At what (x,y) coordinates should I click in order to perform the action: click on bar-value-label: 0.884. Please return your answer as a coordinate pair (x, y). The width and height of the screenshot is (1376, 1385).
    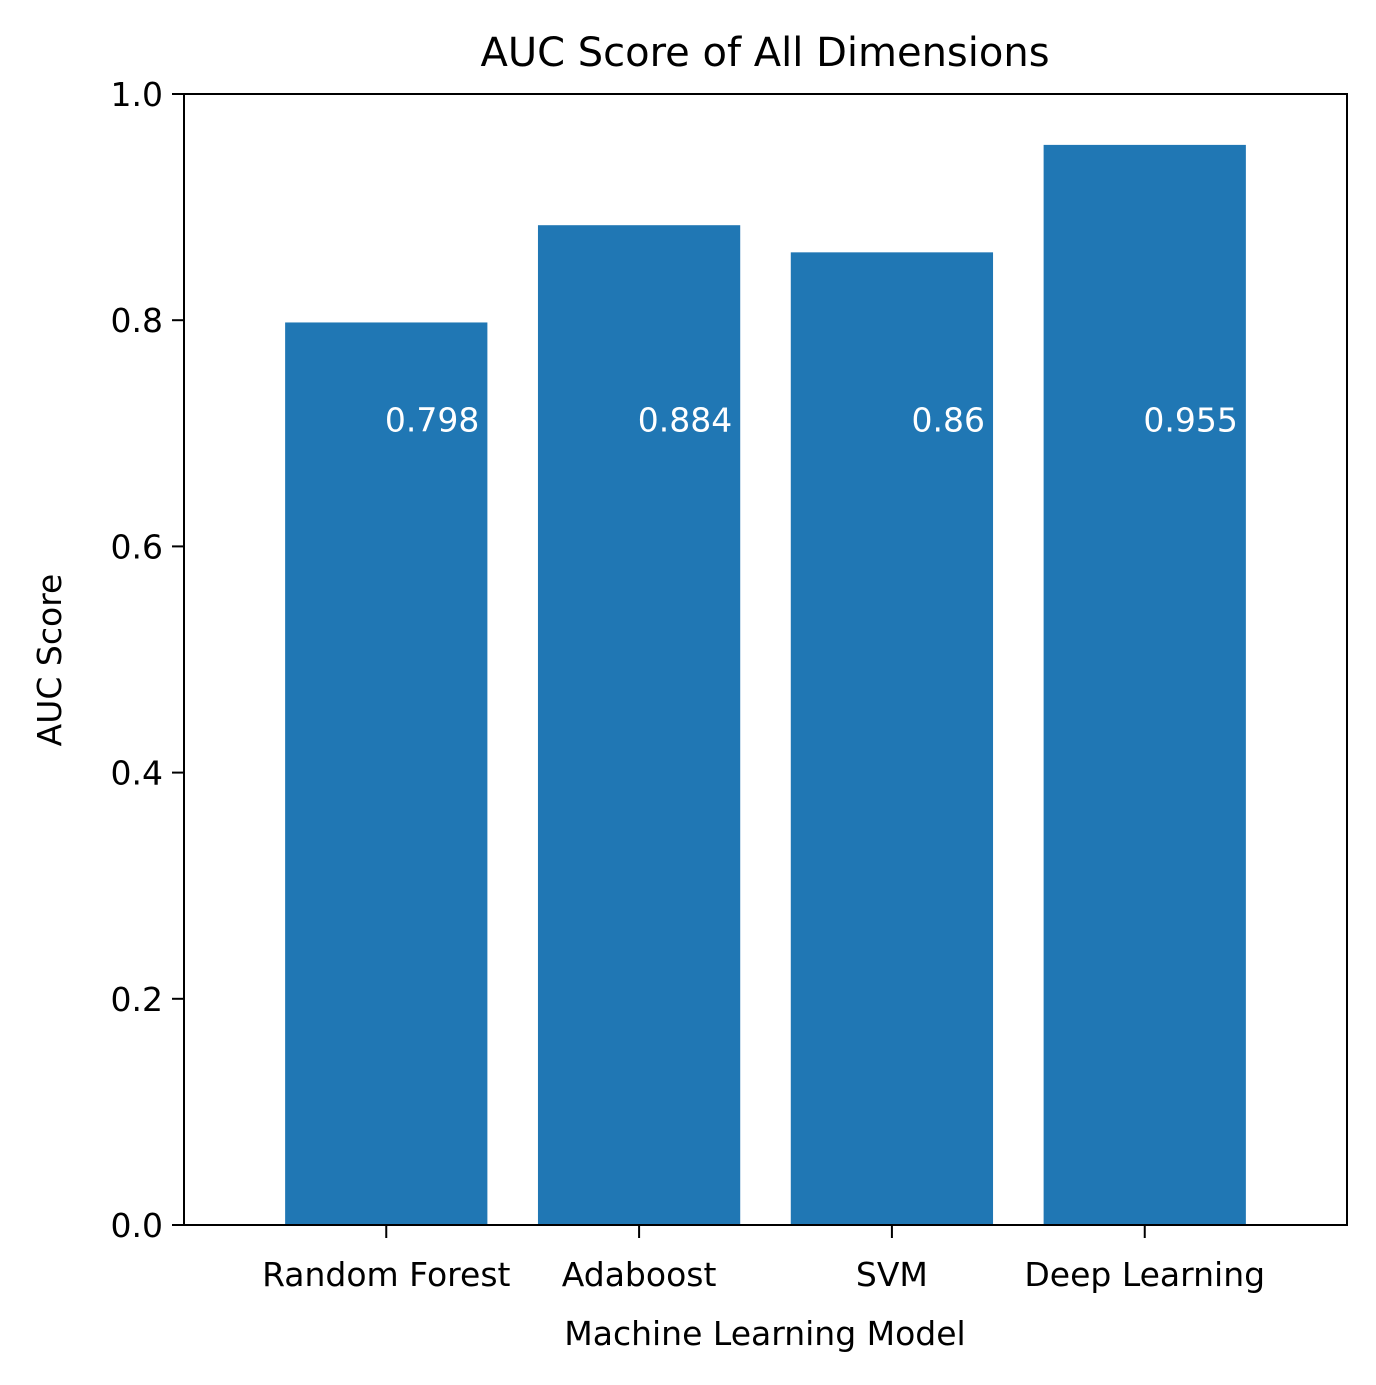
    Looking at the image, I should click on (685, 419).